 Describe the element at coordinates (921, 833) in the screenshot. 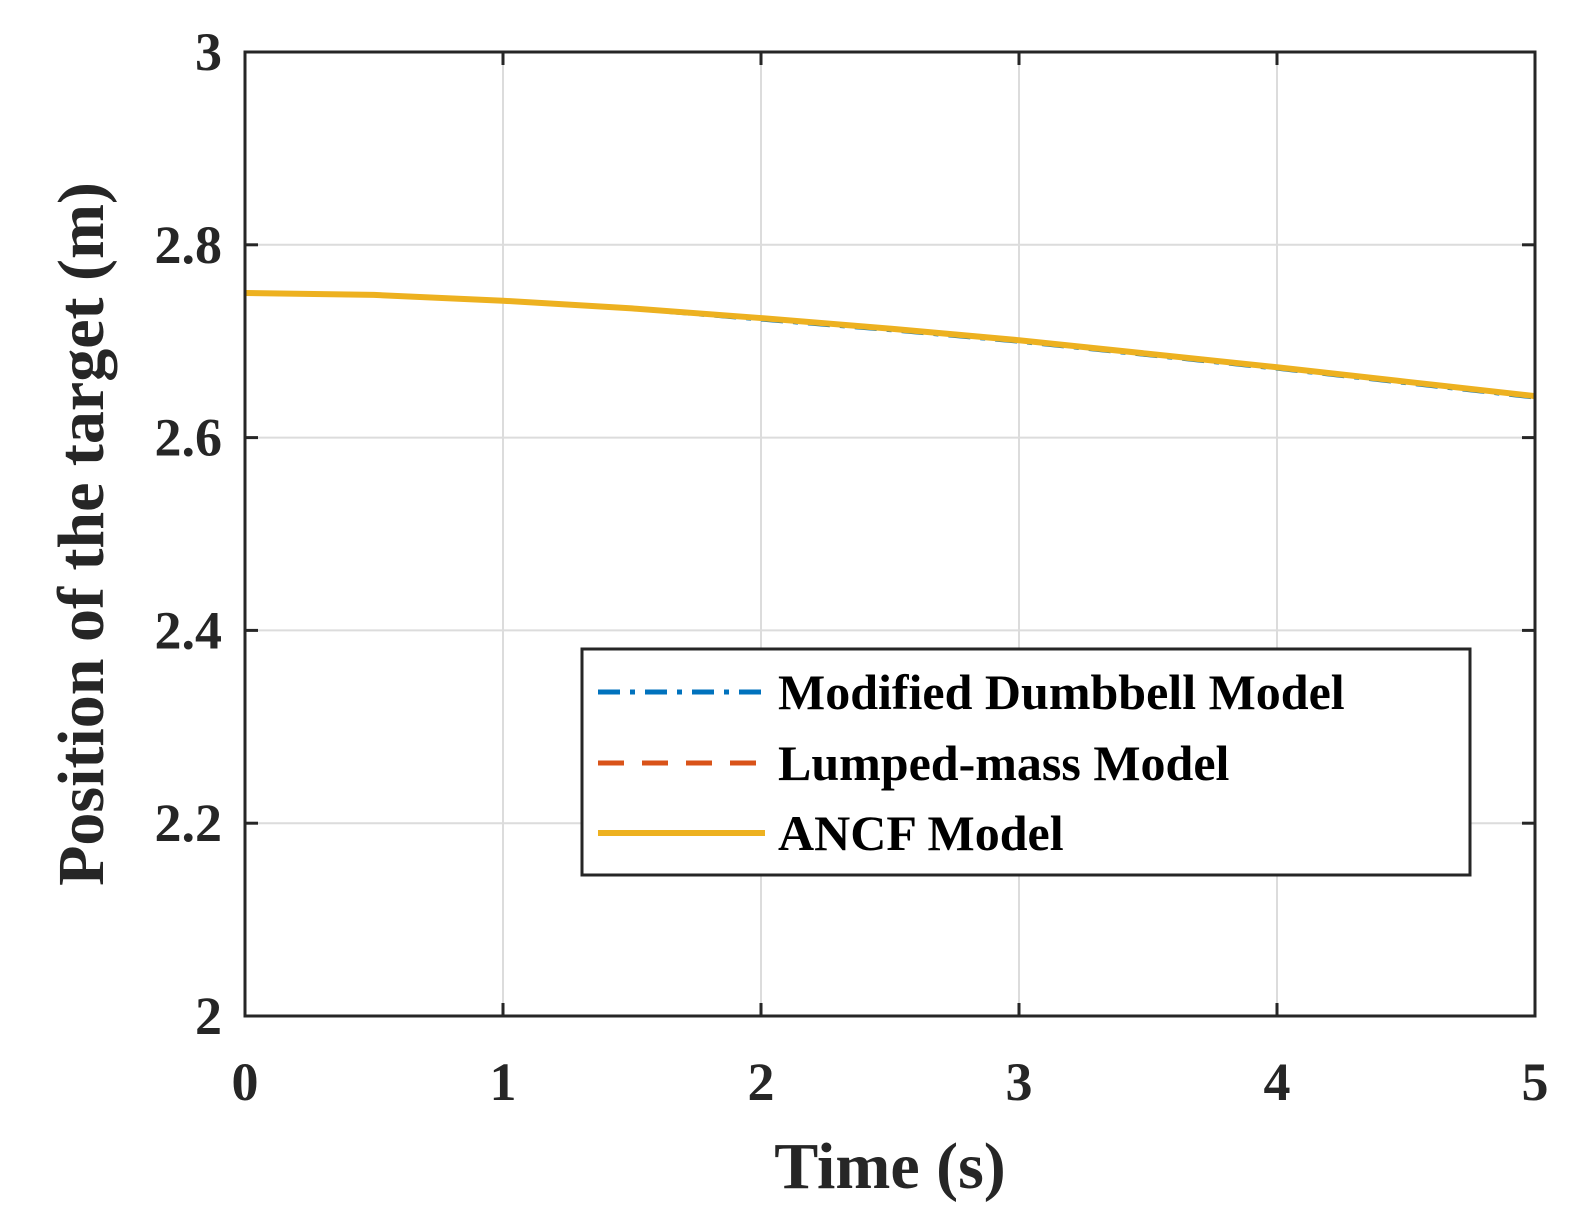

I see `legend-label-2: ANCF Model` at that location.